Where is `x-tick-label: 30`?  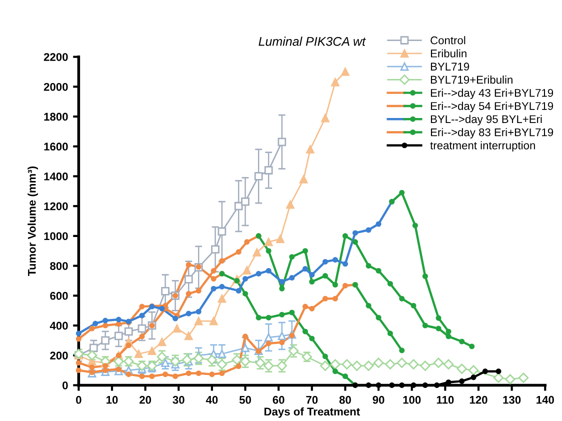
x-tick-label: 30 is located at coordinates (178, 400).